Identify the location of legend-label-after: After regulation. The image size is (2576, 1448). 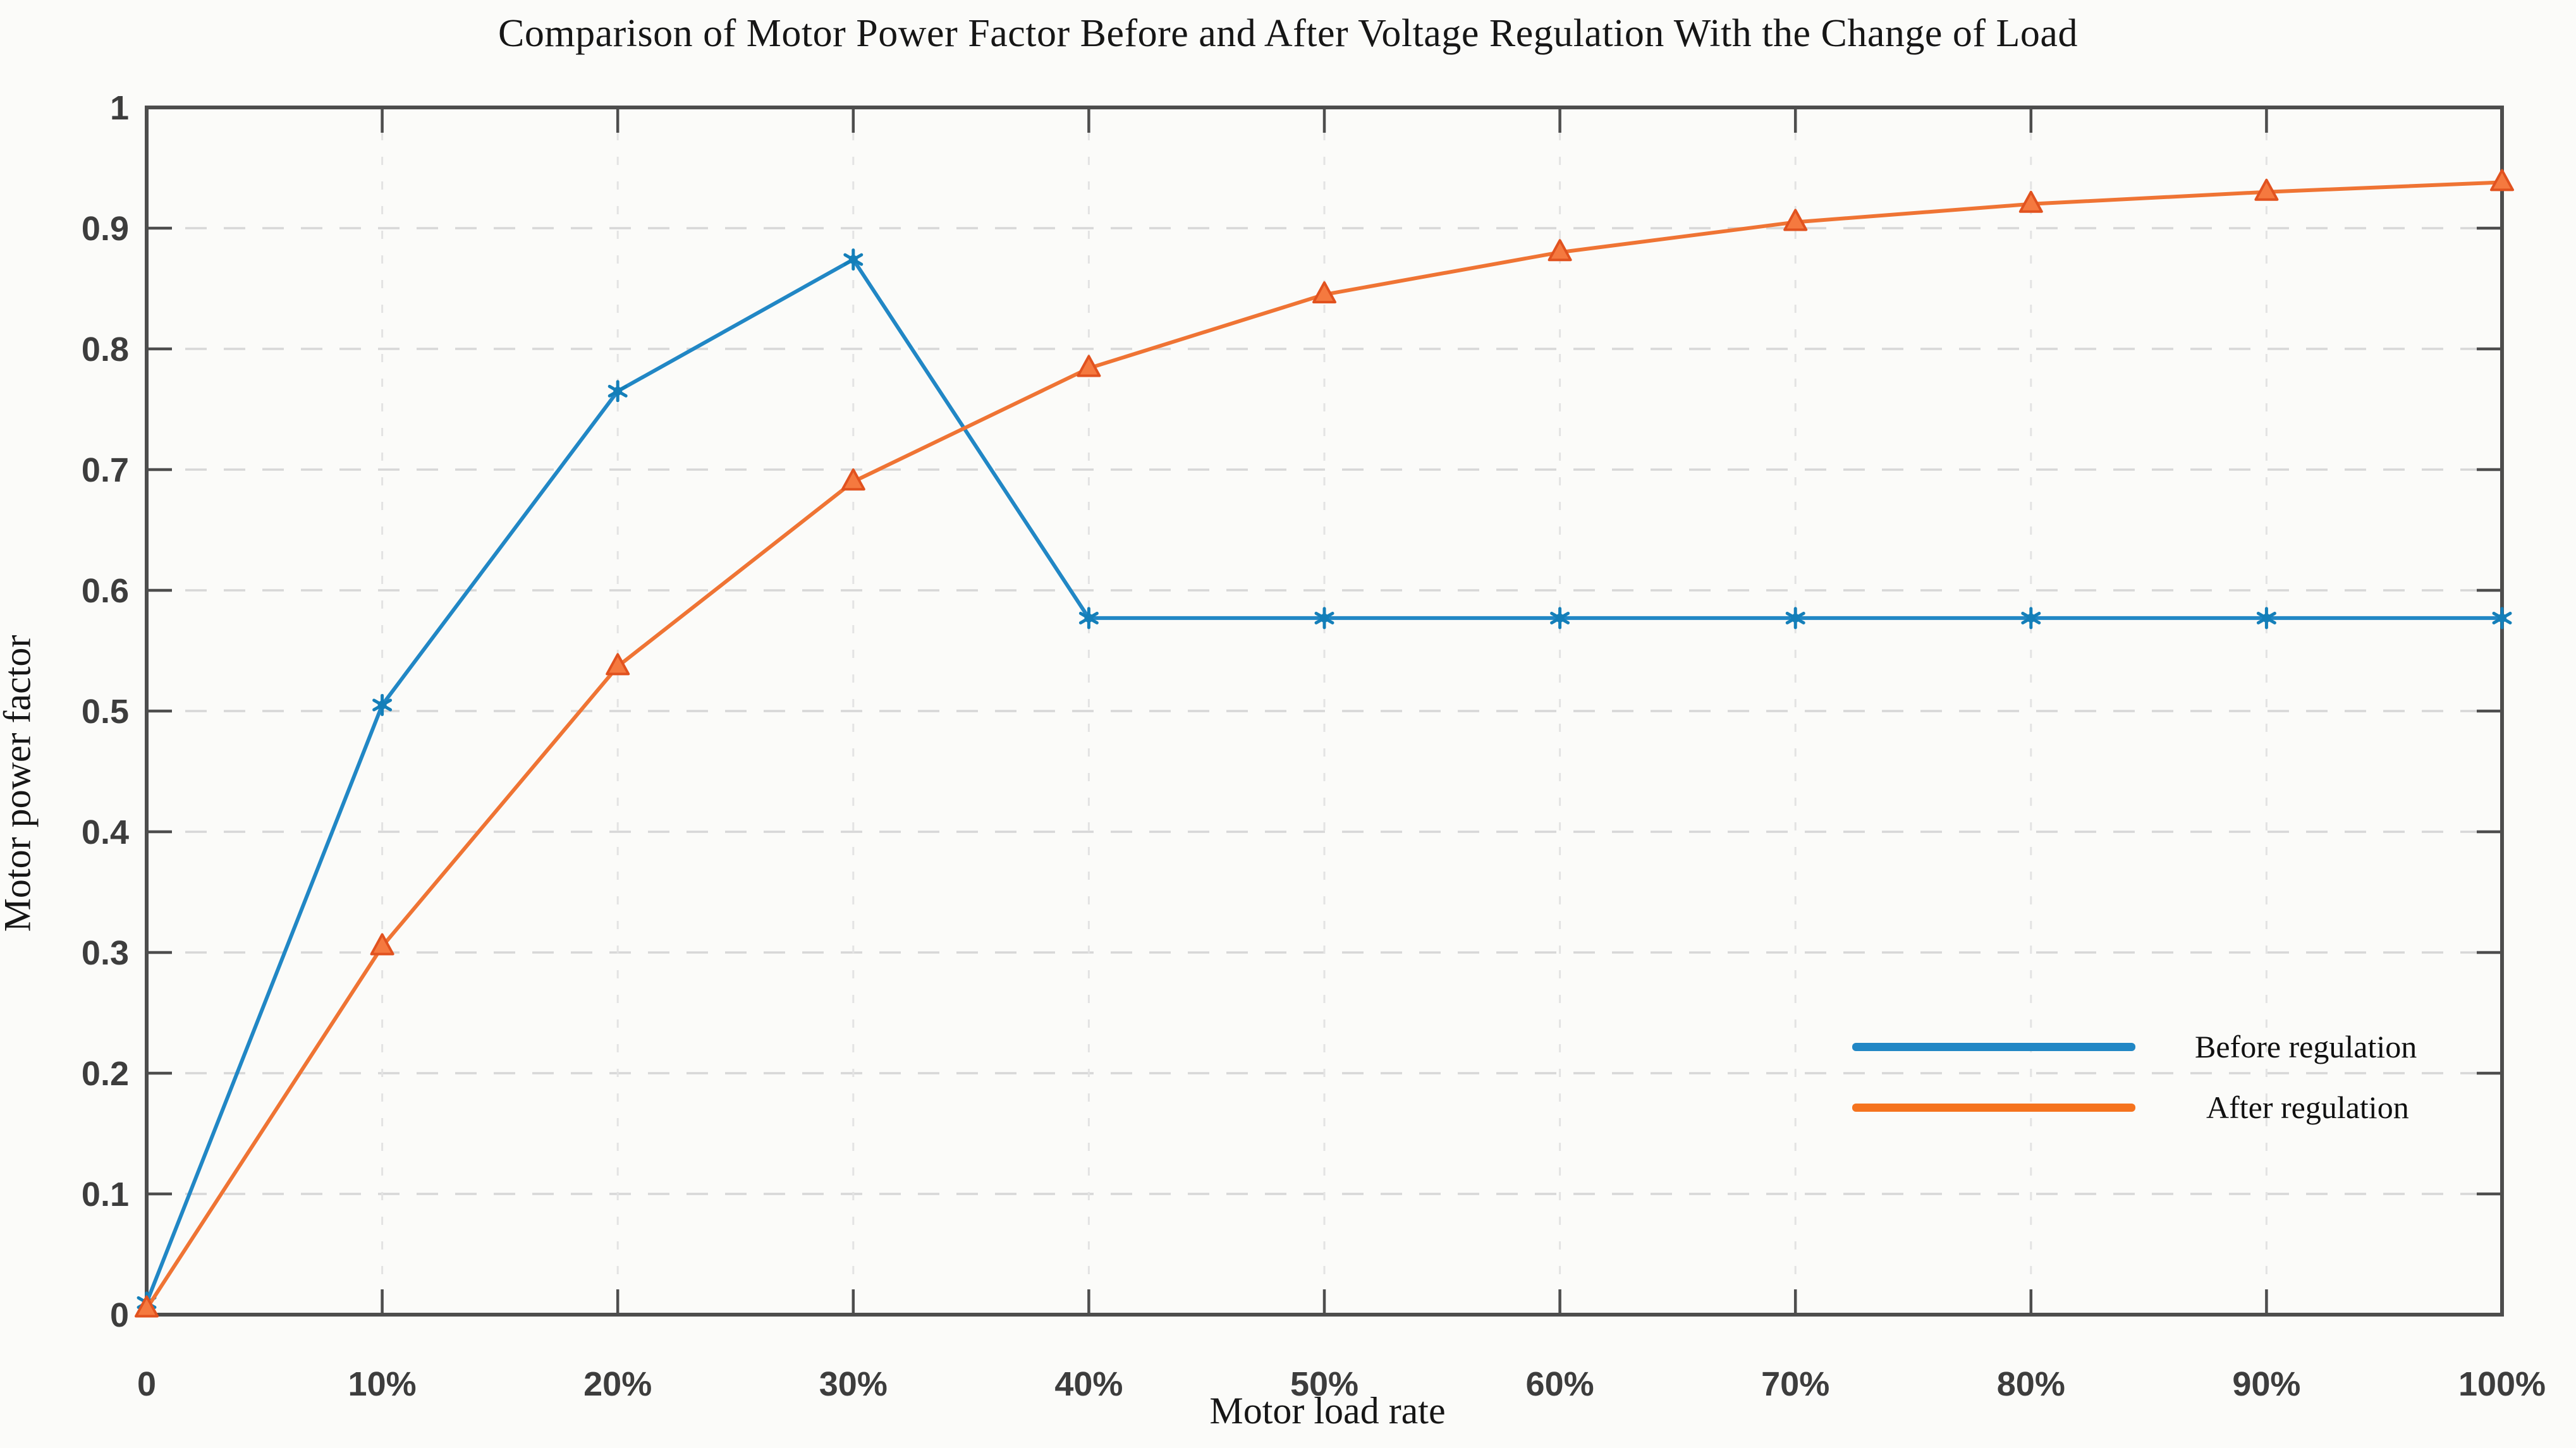
(2307, 1107).